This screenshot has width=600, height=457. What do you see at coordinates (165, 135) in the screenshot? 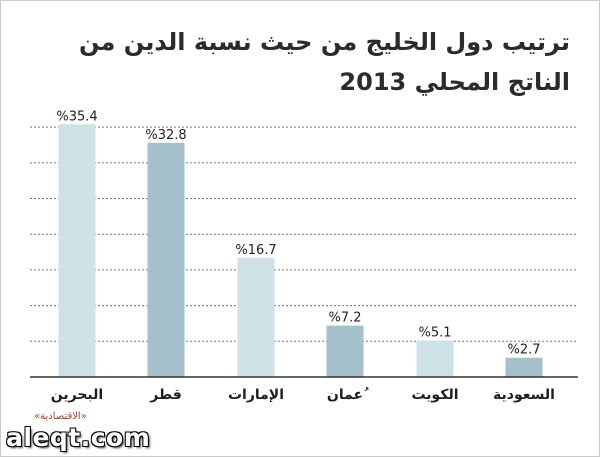
I see `value-label-1: %32.8` at bounding box center [165, 135].